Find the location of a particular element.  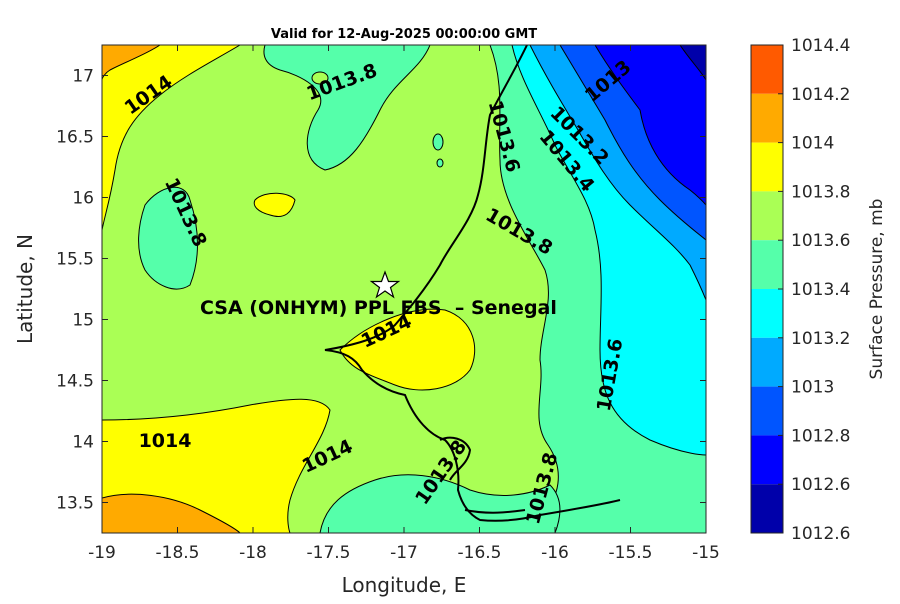

field-1014-2-sw is located at coordinates (171, 513).